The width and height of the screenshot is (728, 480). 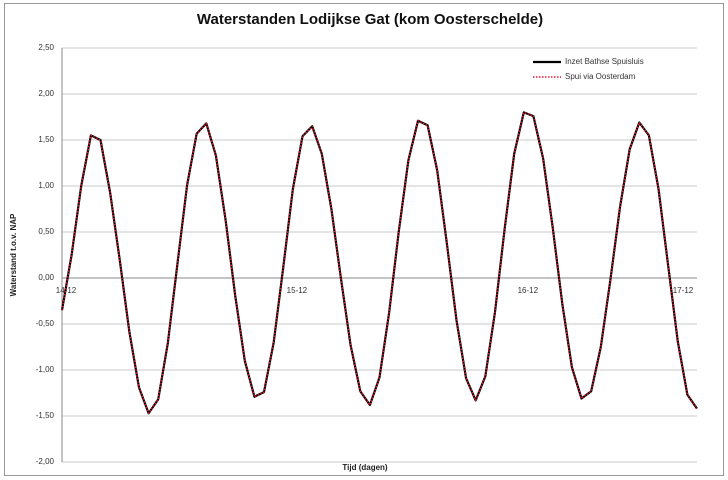 What do you see at coordinates (528, 290) in the screenshot?
I see `x-tick-label: 16-12` at bounding box center [528, 290].